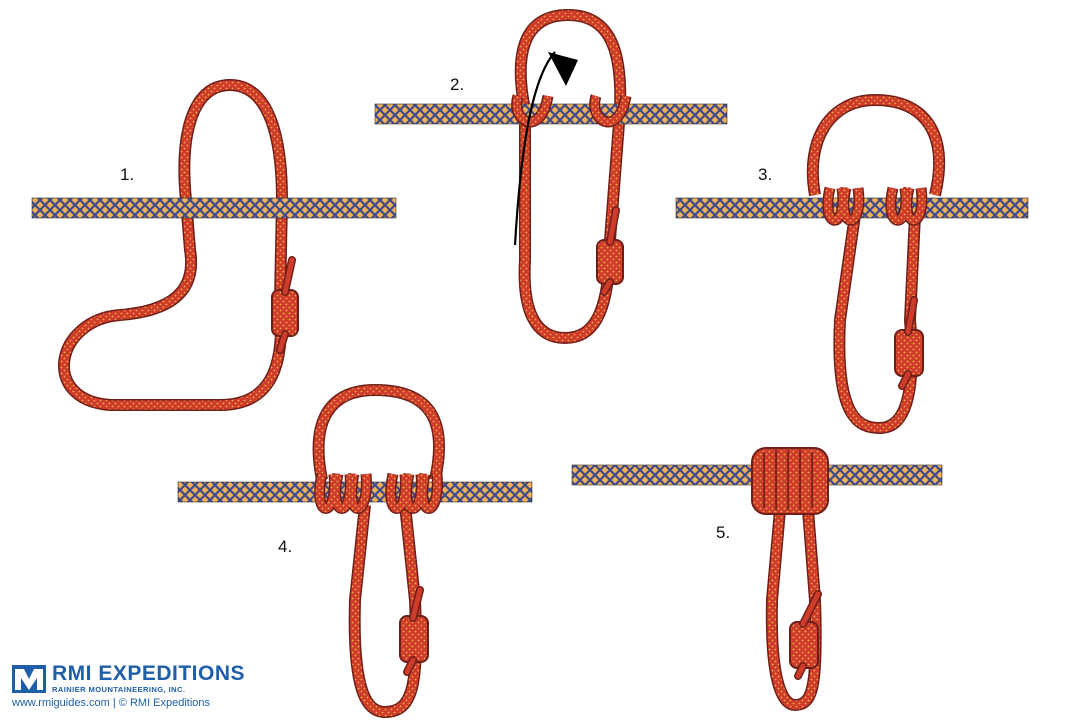  I want to click on step-3-number: 3., so click(765, 174).